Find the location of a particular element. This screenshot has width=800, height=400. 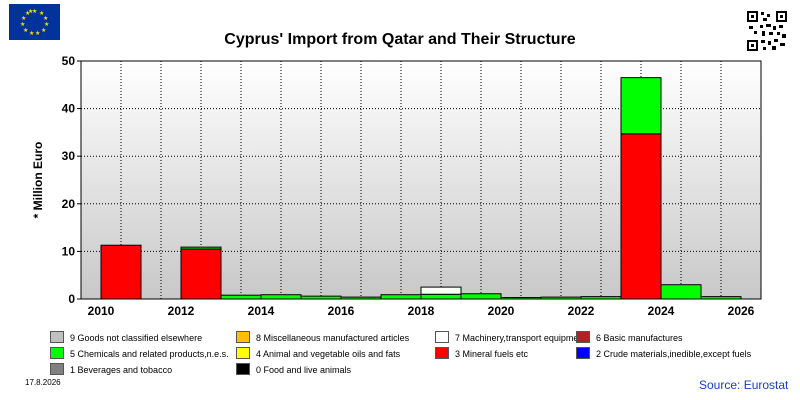

legend-item: 3 Mineral fuels etc is located at coordinates (481, 353).